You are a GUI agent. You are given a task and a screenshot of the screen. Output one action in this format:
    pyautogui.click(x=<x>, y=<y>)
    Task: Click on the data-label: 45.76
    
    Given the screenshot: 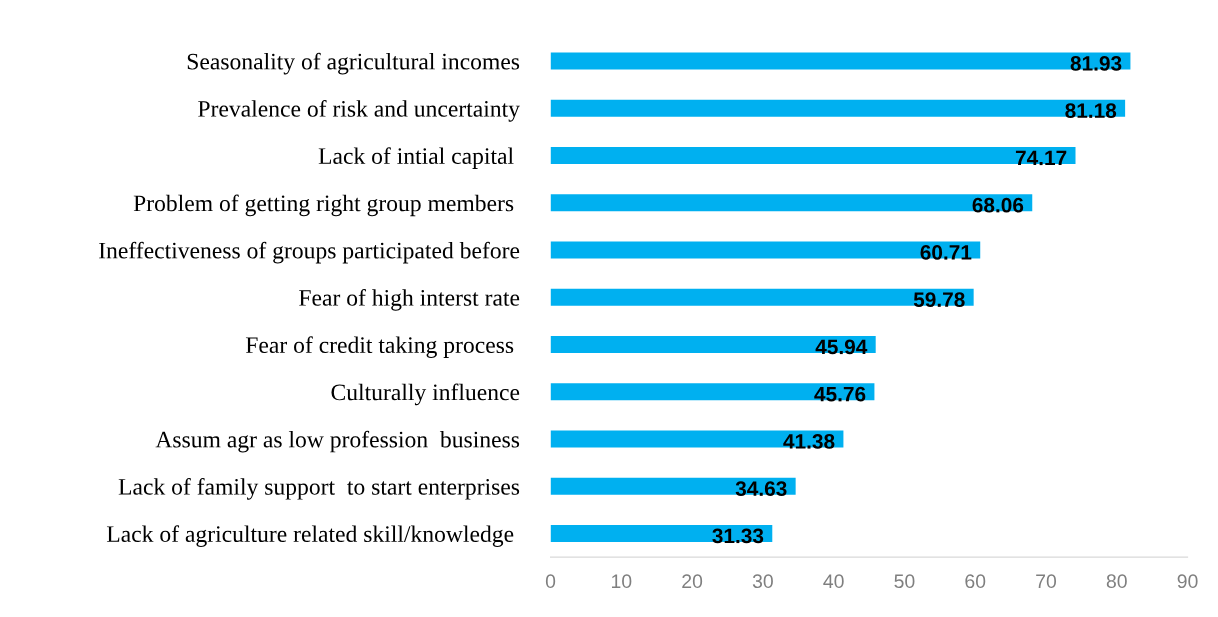 What is the action you would take?
    pyautogui.click(x=840, y=394)
    